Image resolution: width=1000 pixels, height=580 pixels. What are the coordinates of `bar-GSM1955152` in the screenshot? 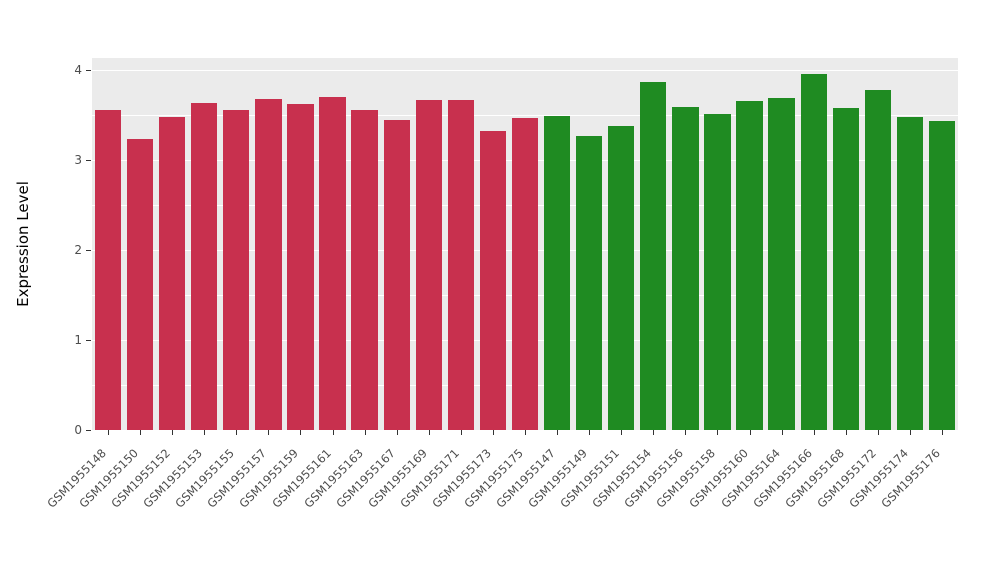 It's located at (172, 273).